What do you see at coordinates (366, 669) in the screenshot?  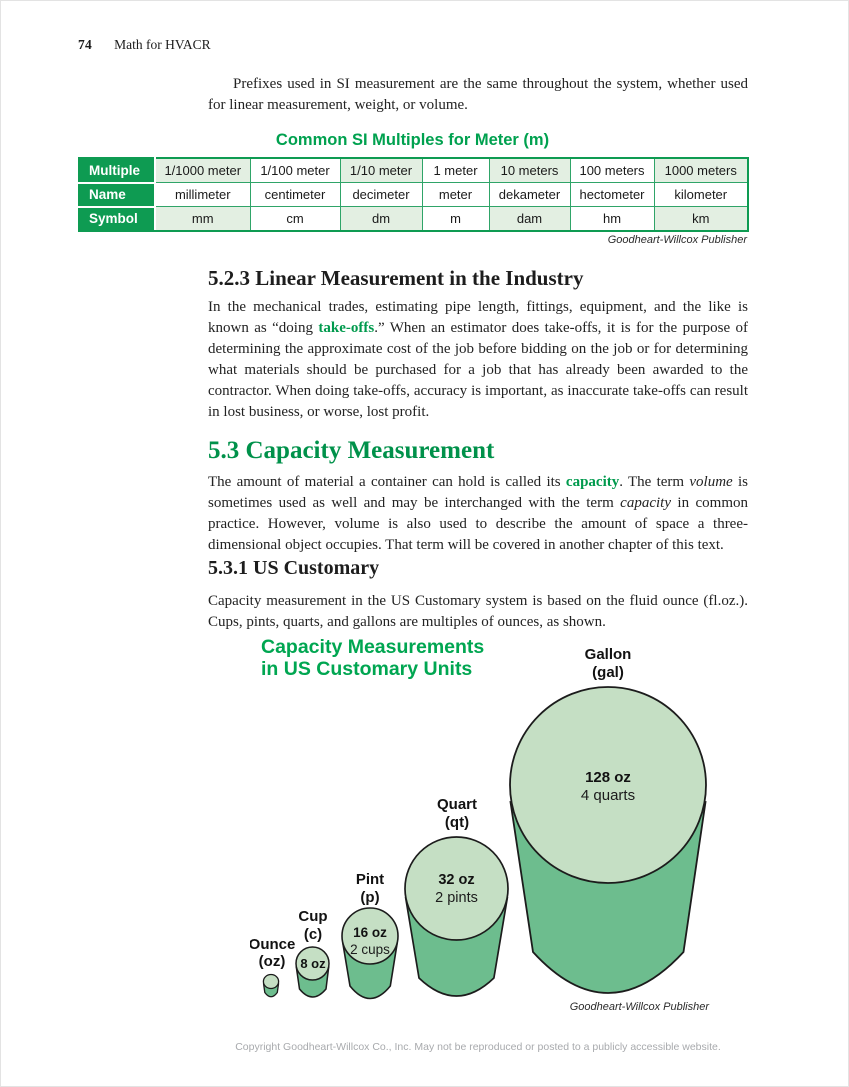 I see `figure-title-line2: in US Customary Units` at bounding box center [366, 669].